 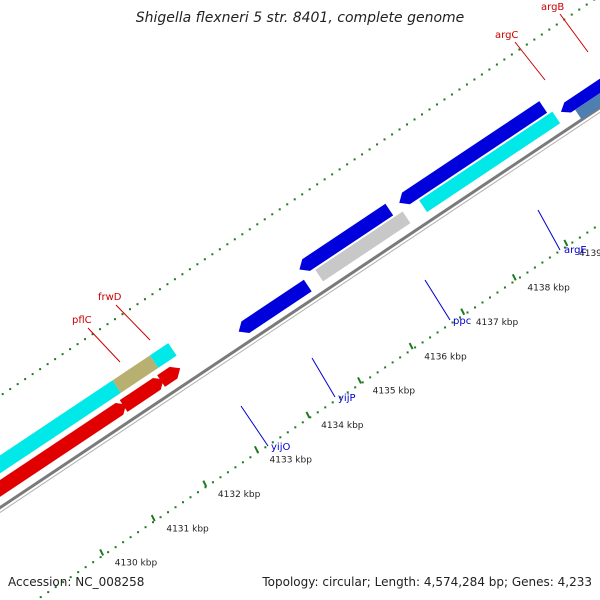 What do you see at coordinates (575, 250) in the screenshot?
I see `gene-label-argE: argE` at bounding box center [575, 250].